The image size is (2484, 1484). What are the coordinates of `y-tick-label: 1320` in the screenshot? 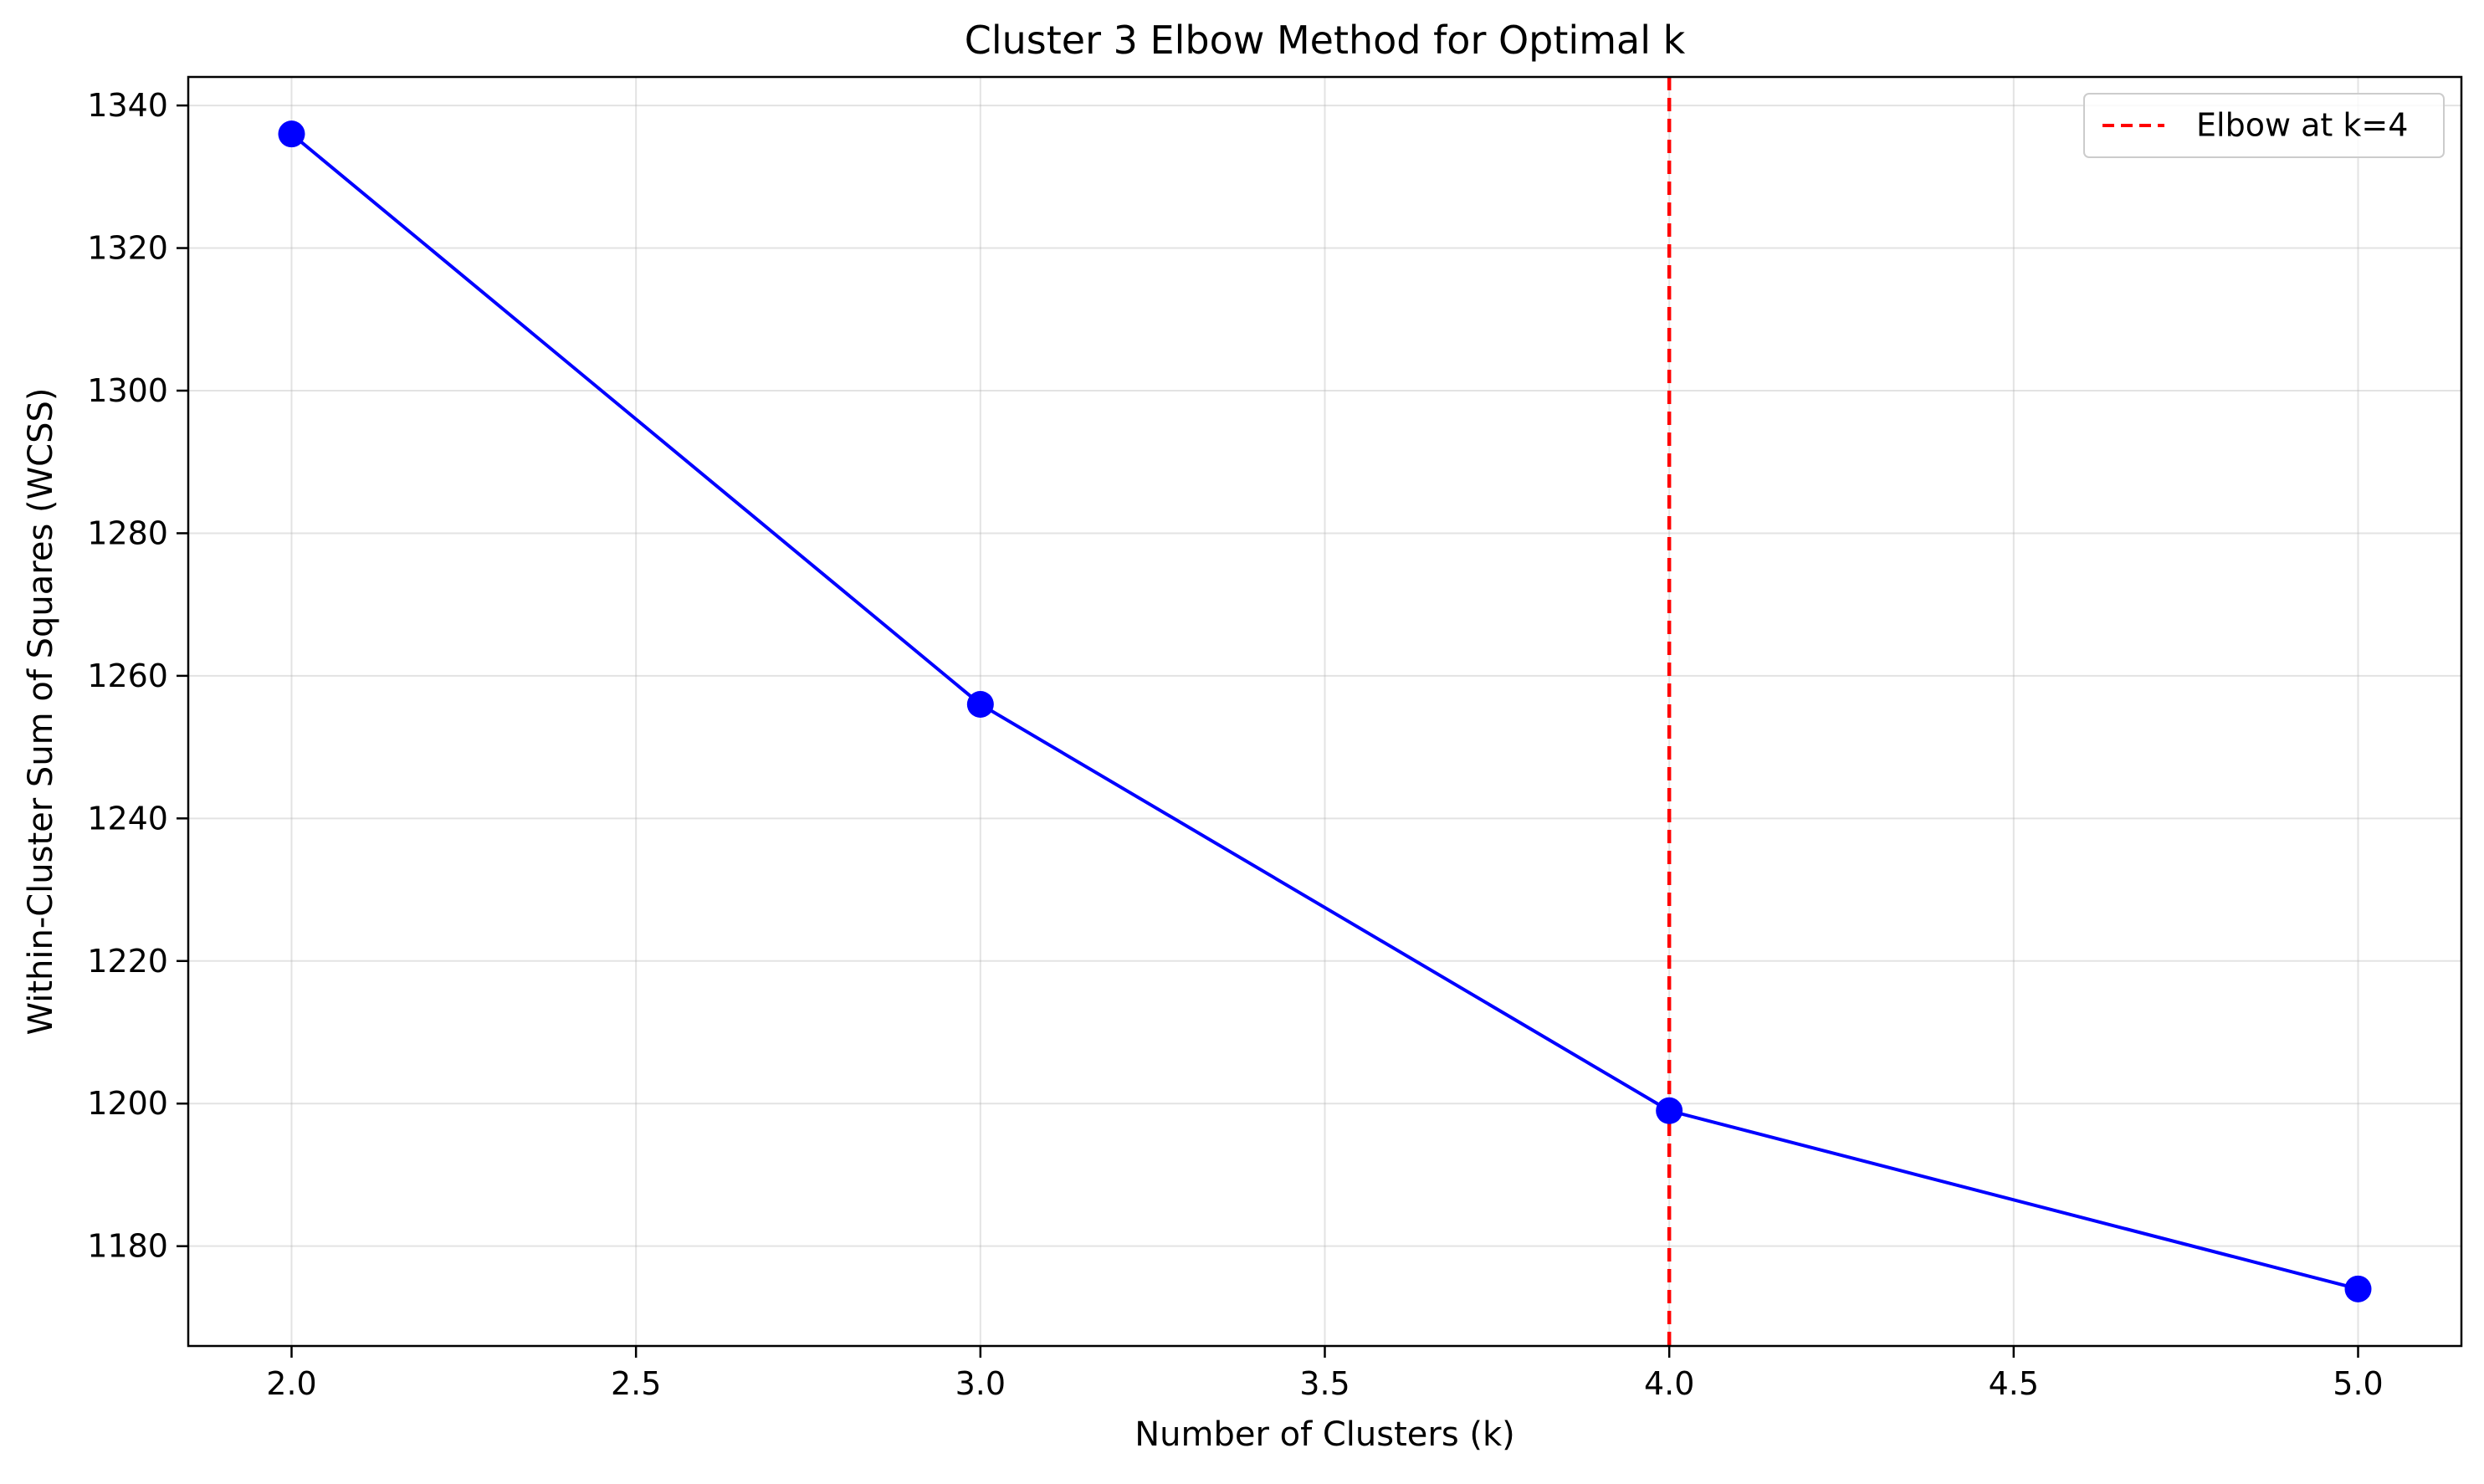 It's located at (127, 248).